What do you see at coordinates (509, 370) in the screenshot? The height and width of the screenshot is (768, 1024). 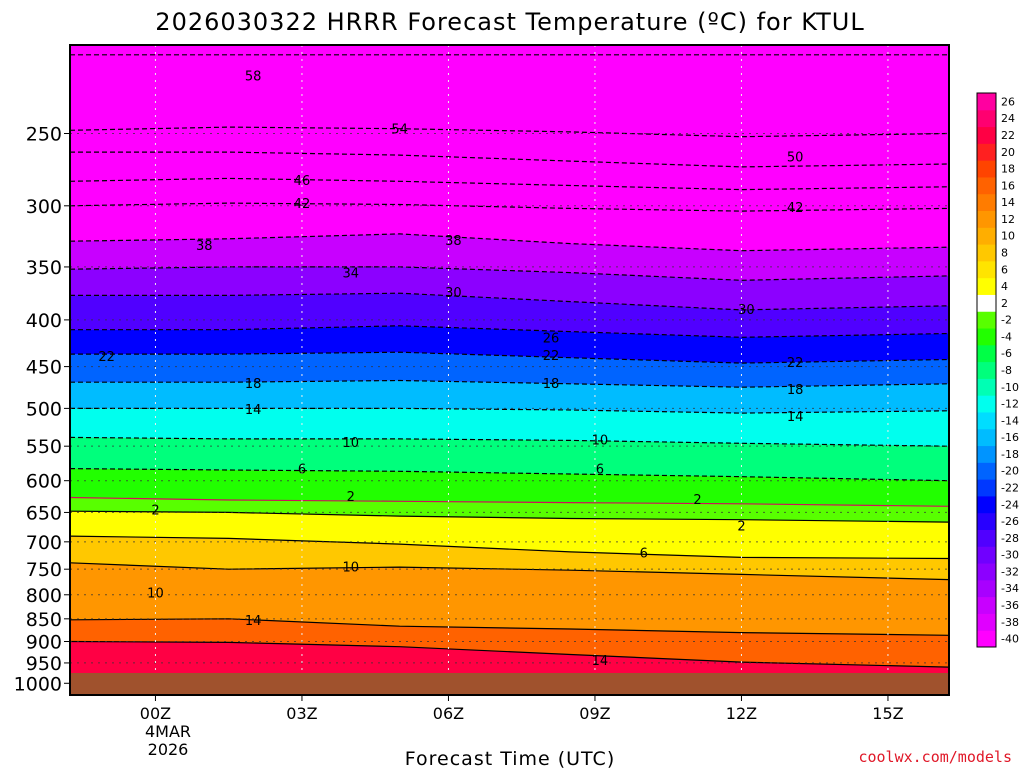 I see `band--22` at bounding box center [509, 370].